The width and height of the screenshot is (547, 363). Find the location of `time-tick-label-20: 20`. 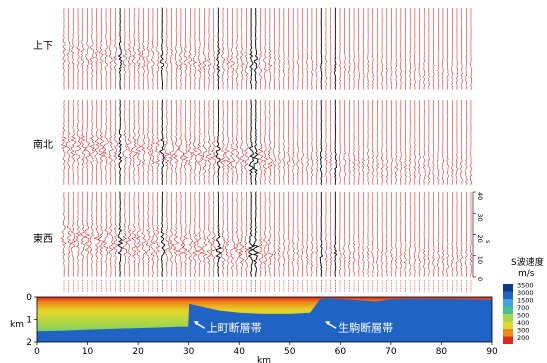

time-tick-label-20: 20 is located at coordinates (480, 239).